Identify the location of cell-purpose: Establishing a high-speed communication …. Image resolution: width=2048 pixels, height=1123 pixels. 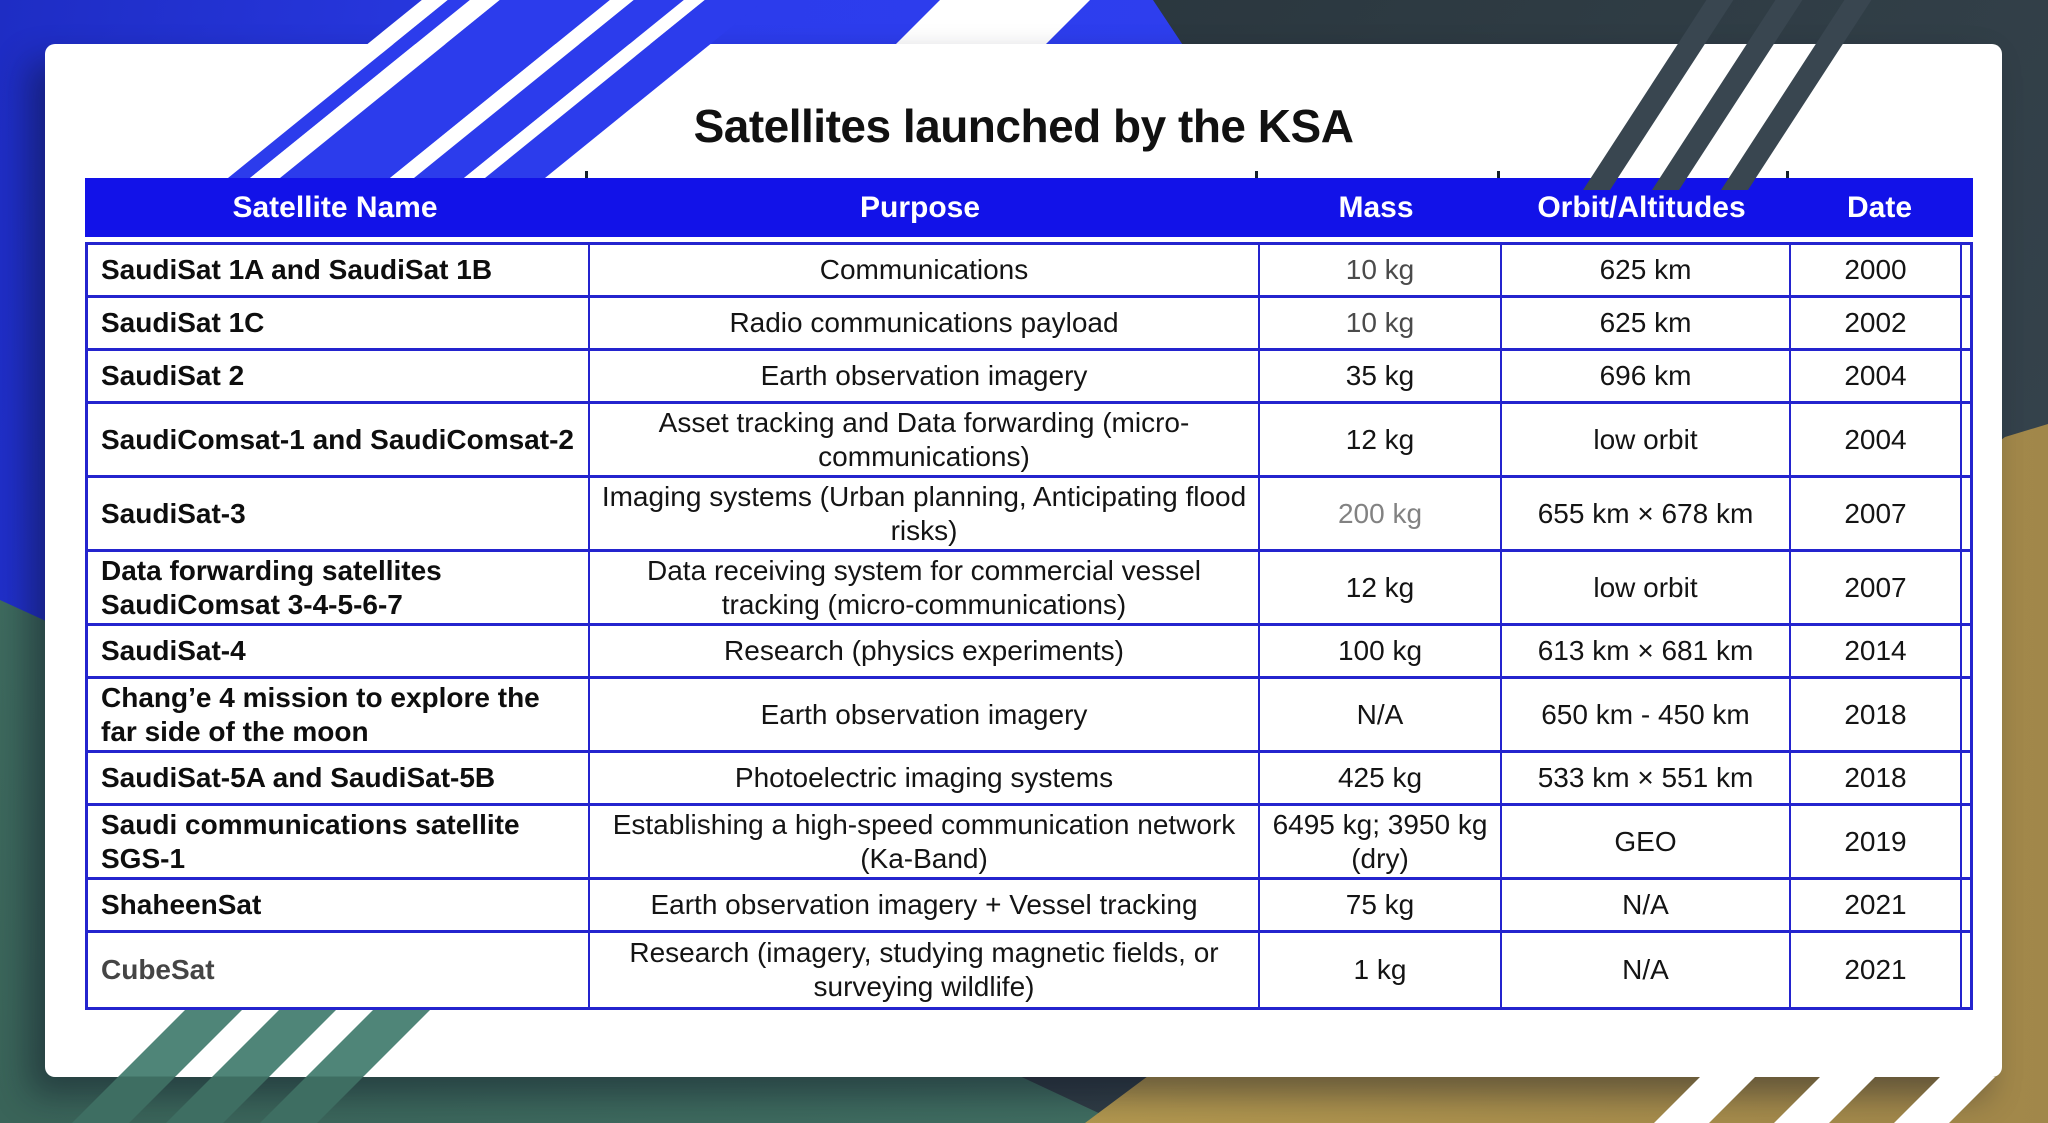
(923, 841).